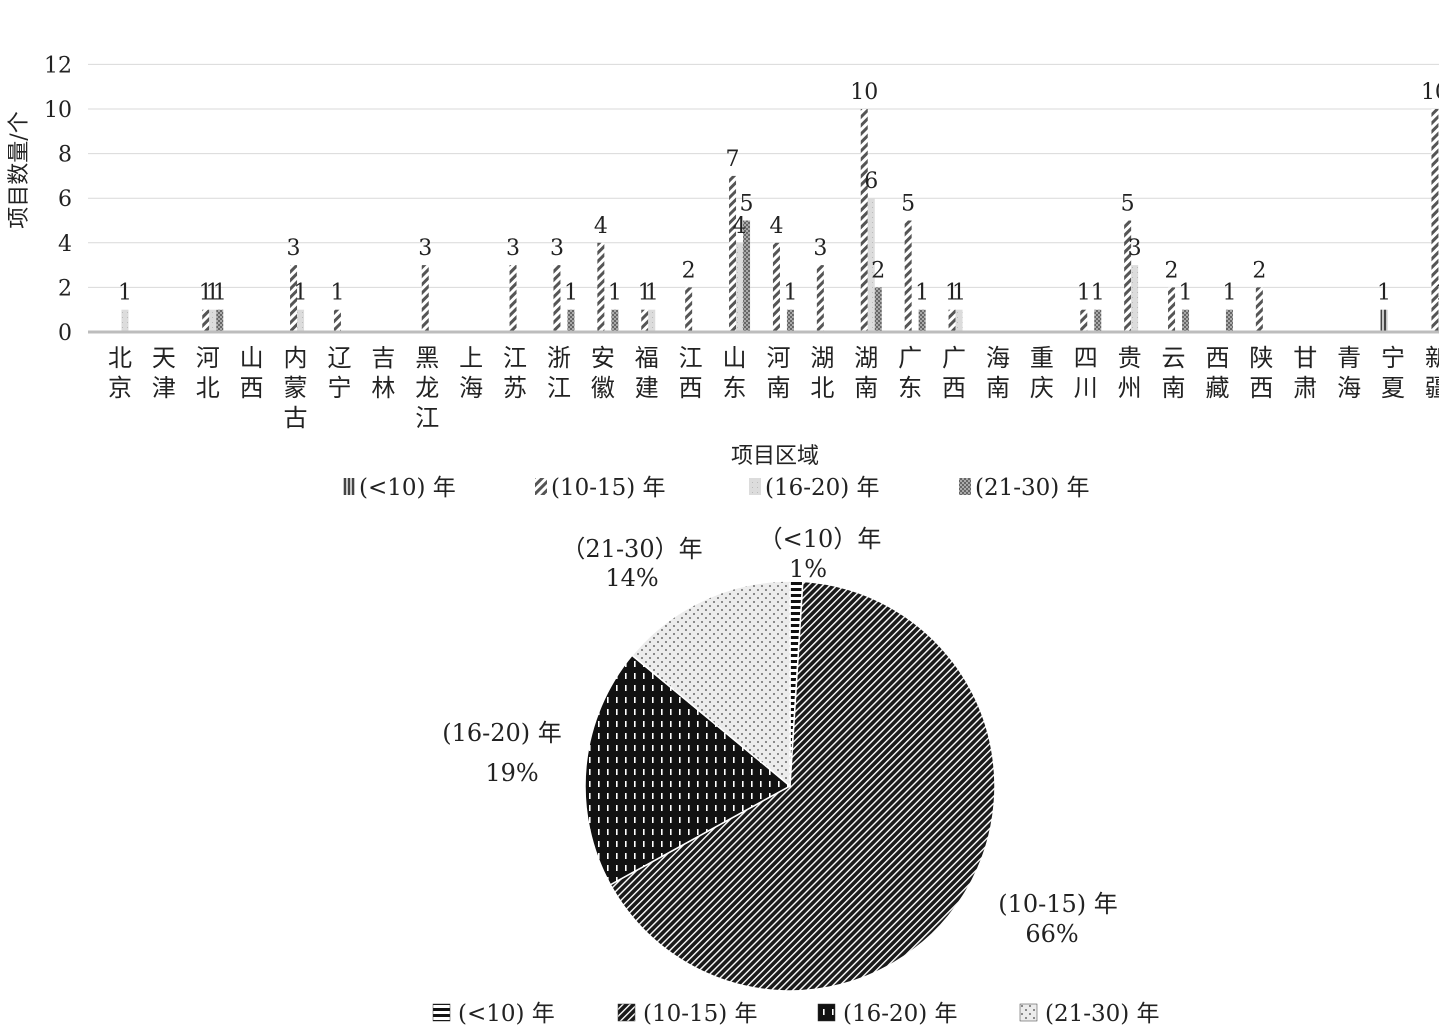 The height and width of the screenshot is (1030, 1439). What do you see at coordinates (1058, 904) in the screenshot?
I see `pie-label-10-15: (10-15) 年` at bounding box center [1058, 904].